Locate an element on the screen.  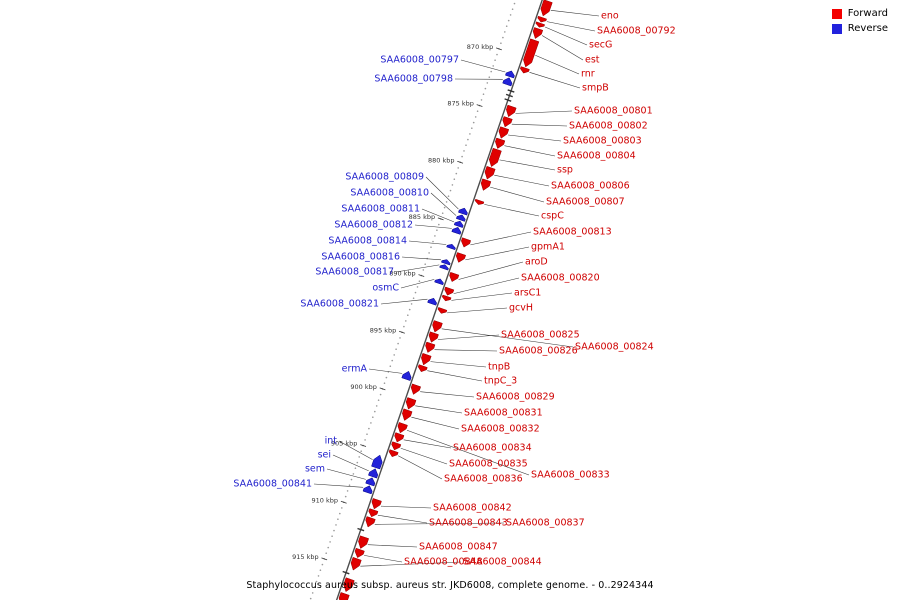
gene-arrow-smpB is located at coordinates (525, 70).